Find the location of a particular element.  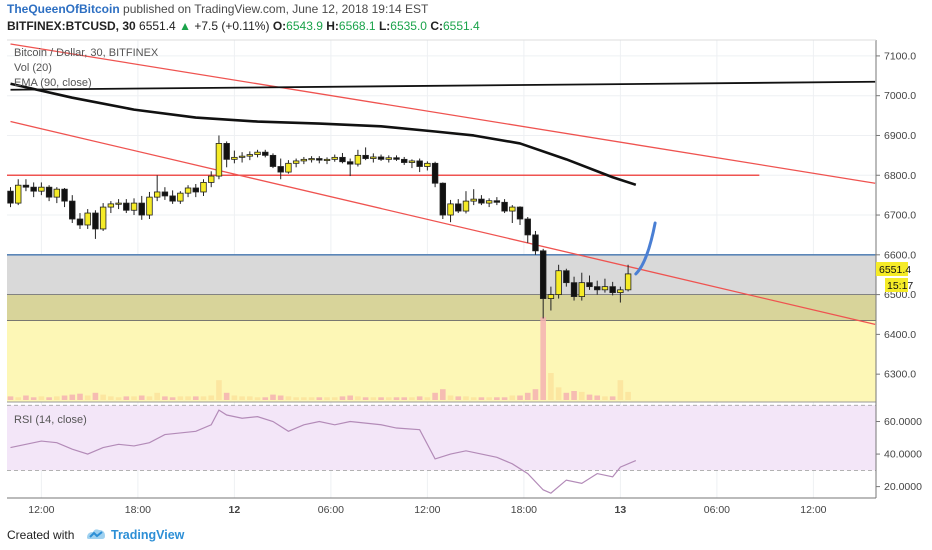

author-name: TheQueenOfBitcoin is located at coordinates (63, 9).